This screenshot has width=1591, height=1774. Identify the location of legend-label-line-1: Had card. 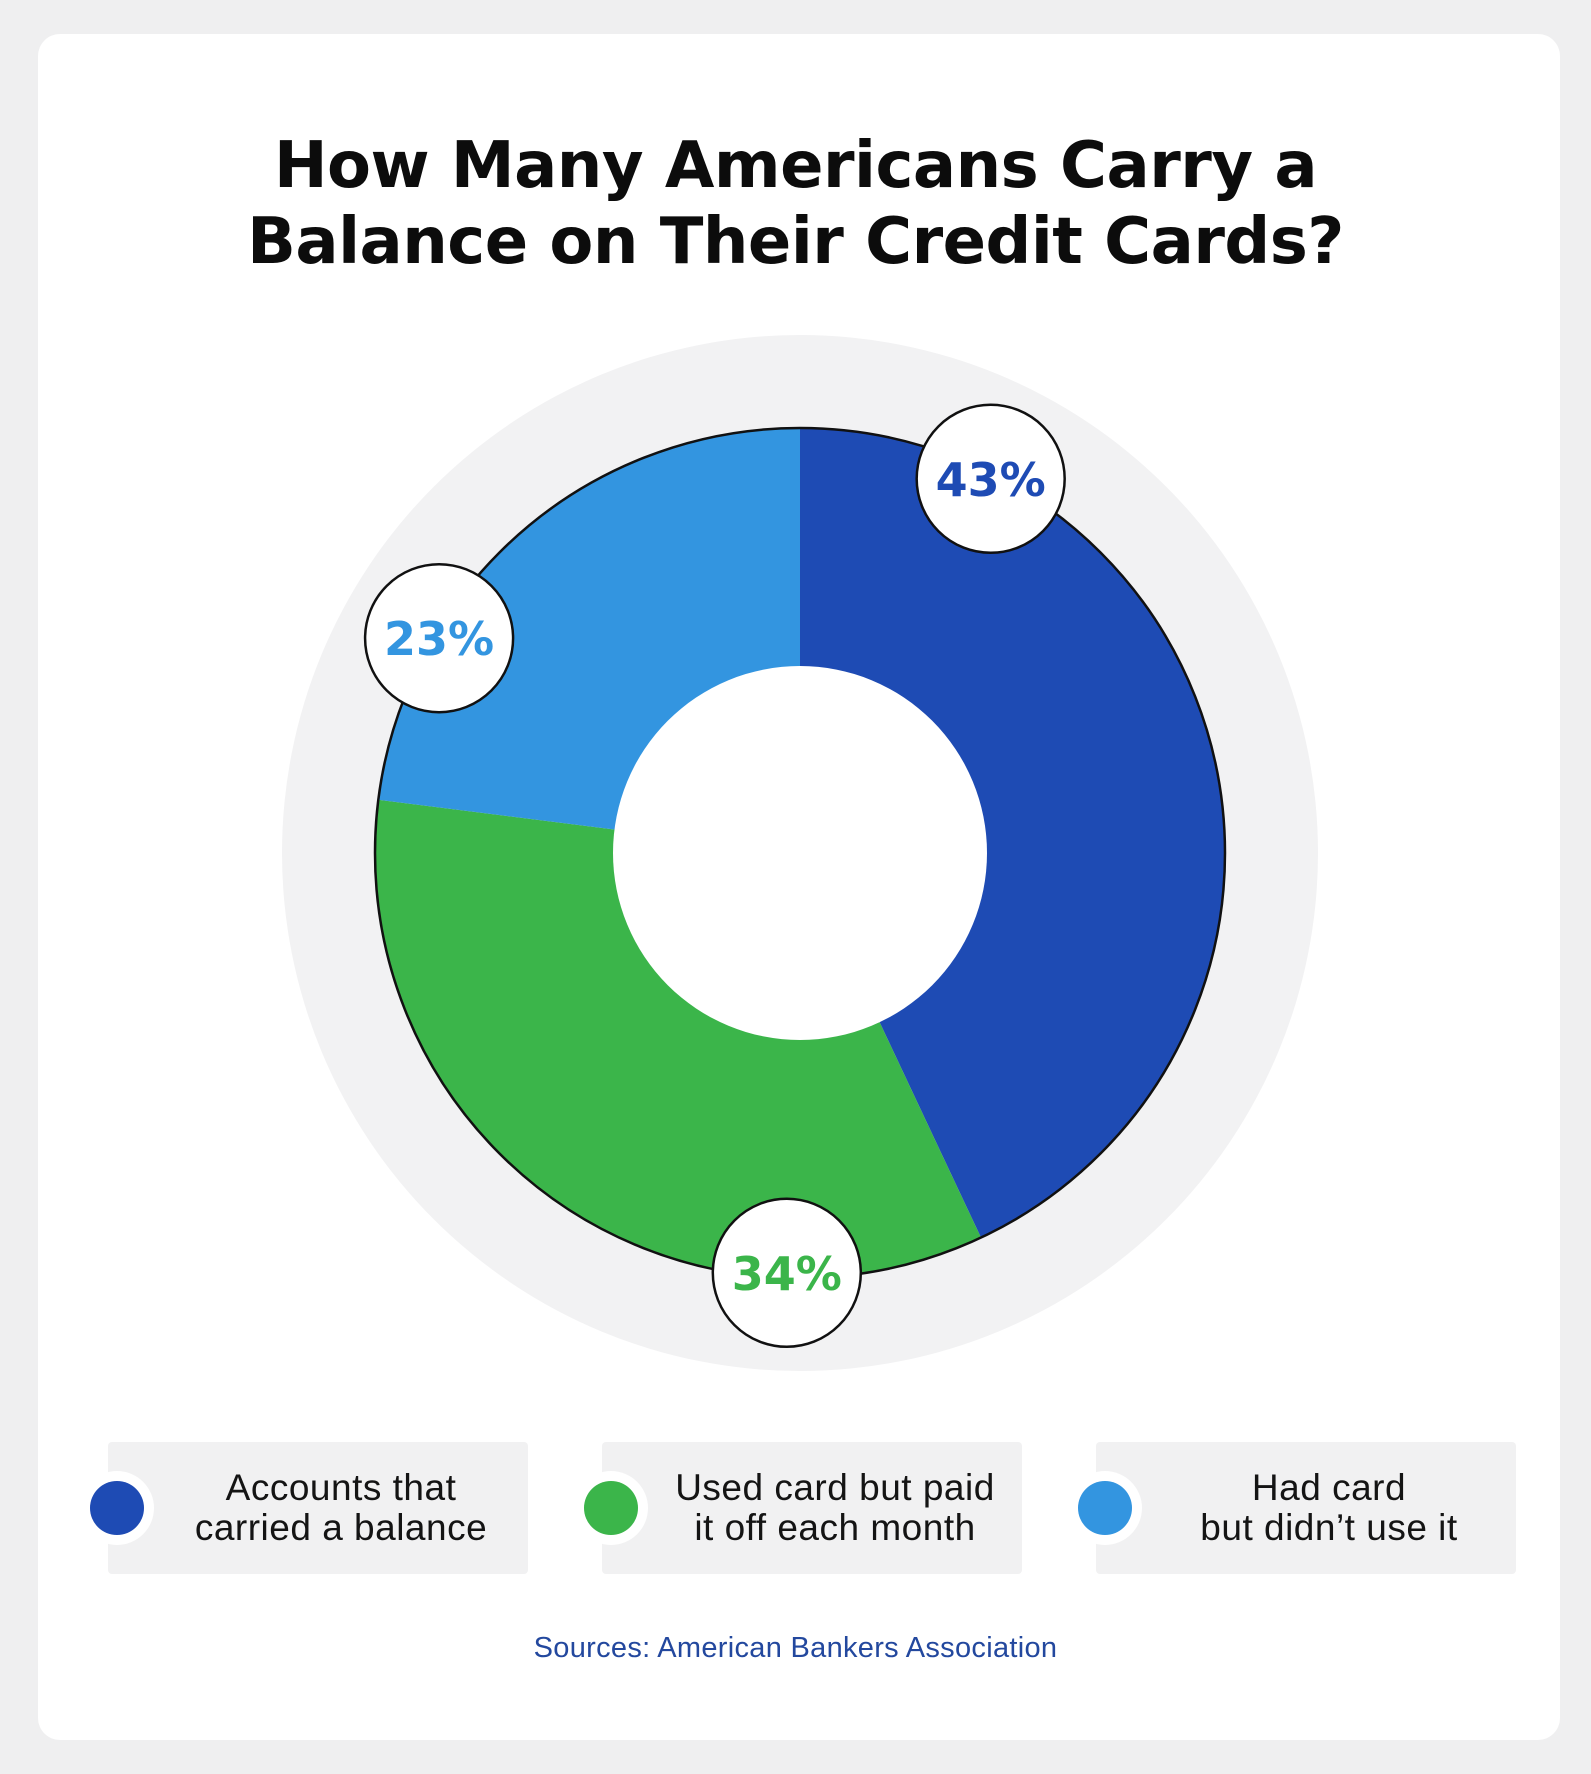
(1329, 1487).